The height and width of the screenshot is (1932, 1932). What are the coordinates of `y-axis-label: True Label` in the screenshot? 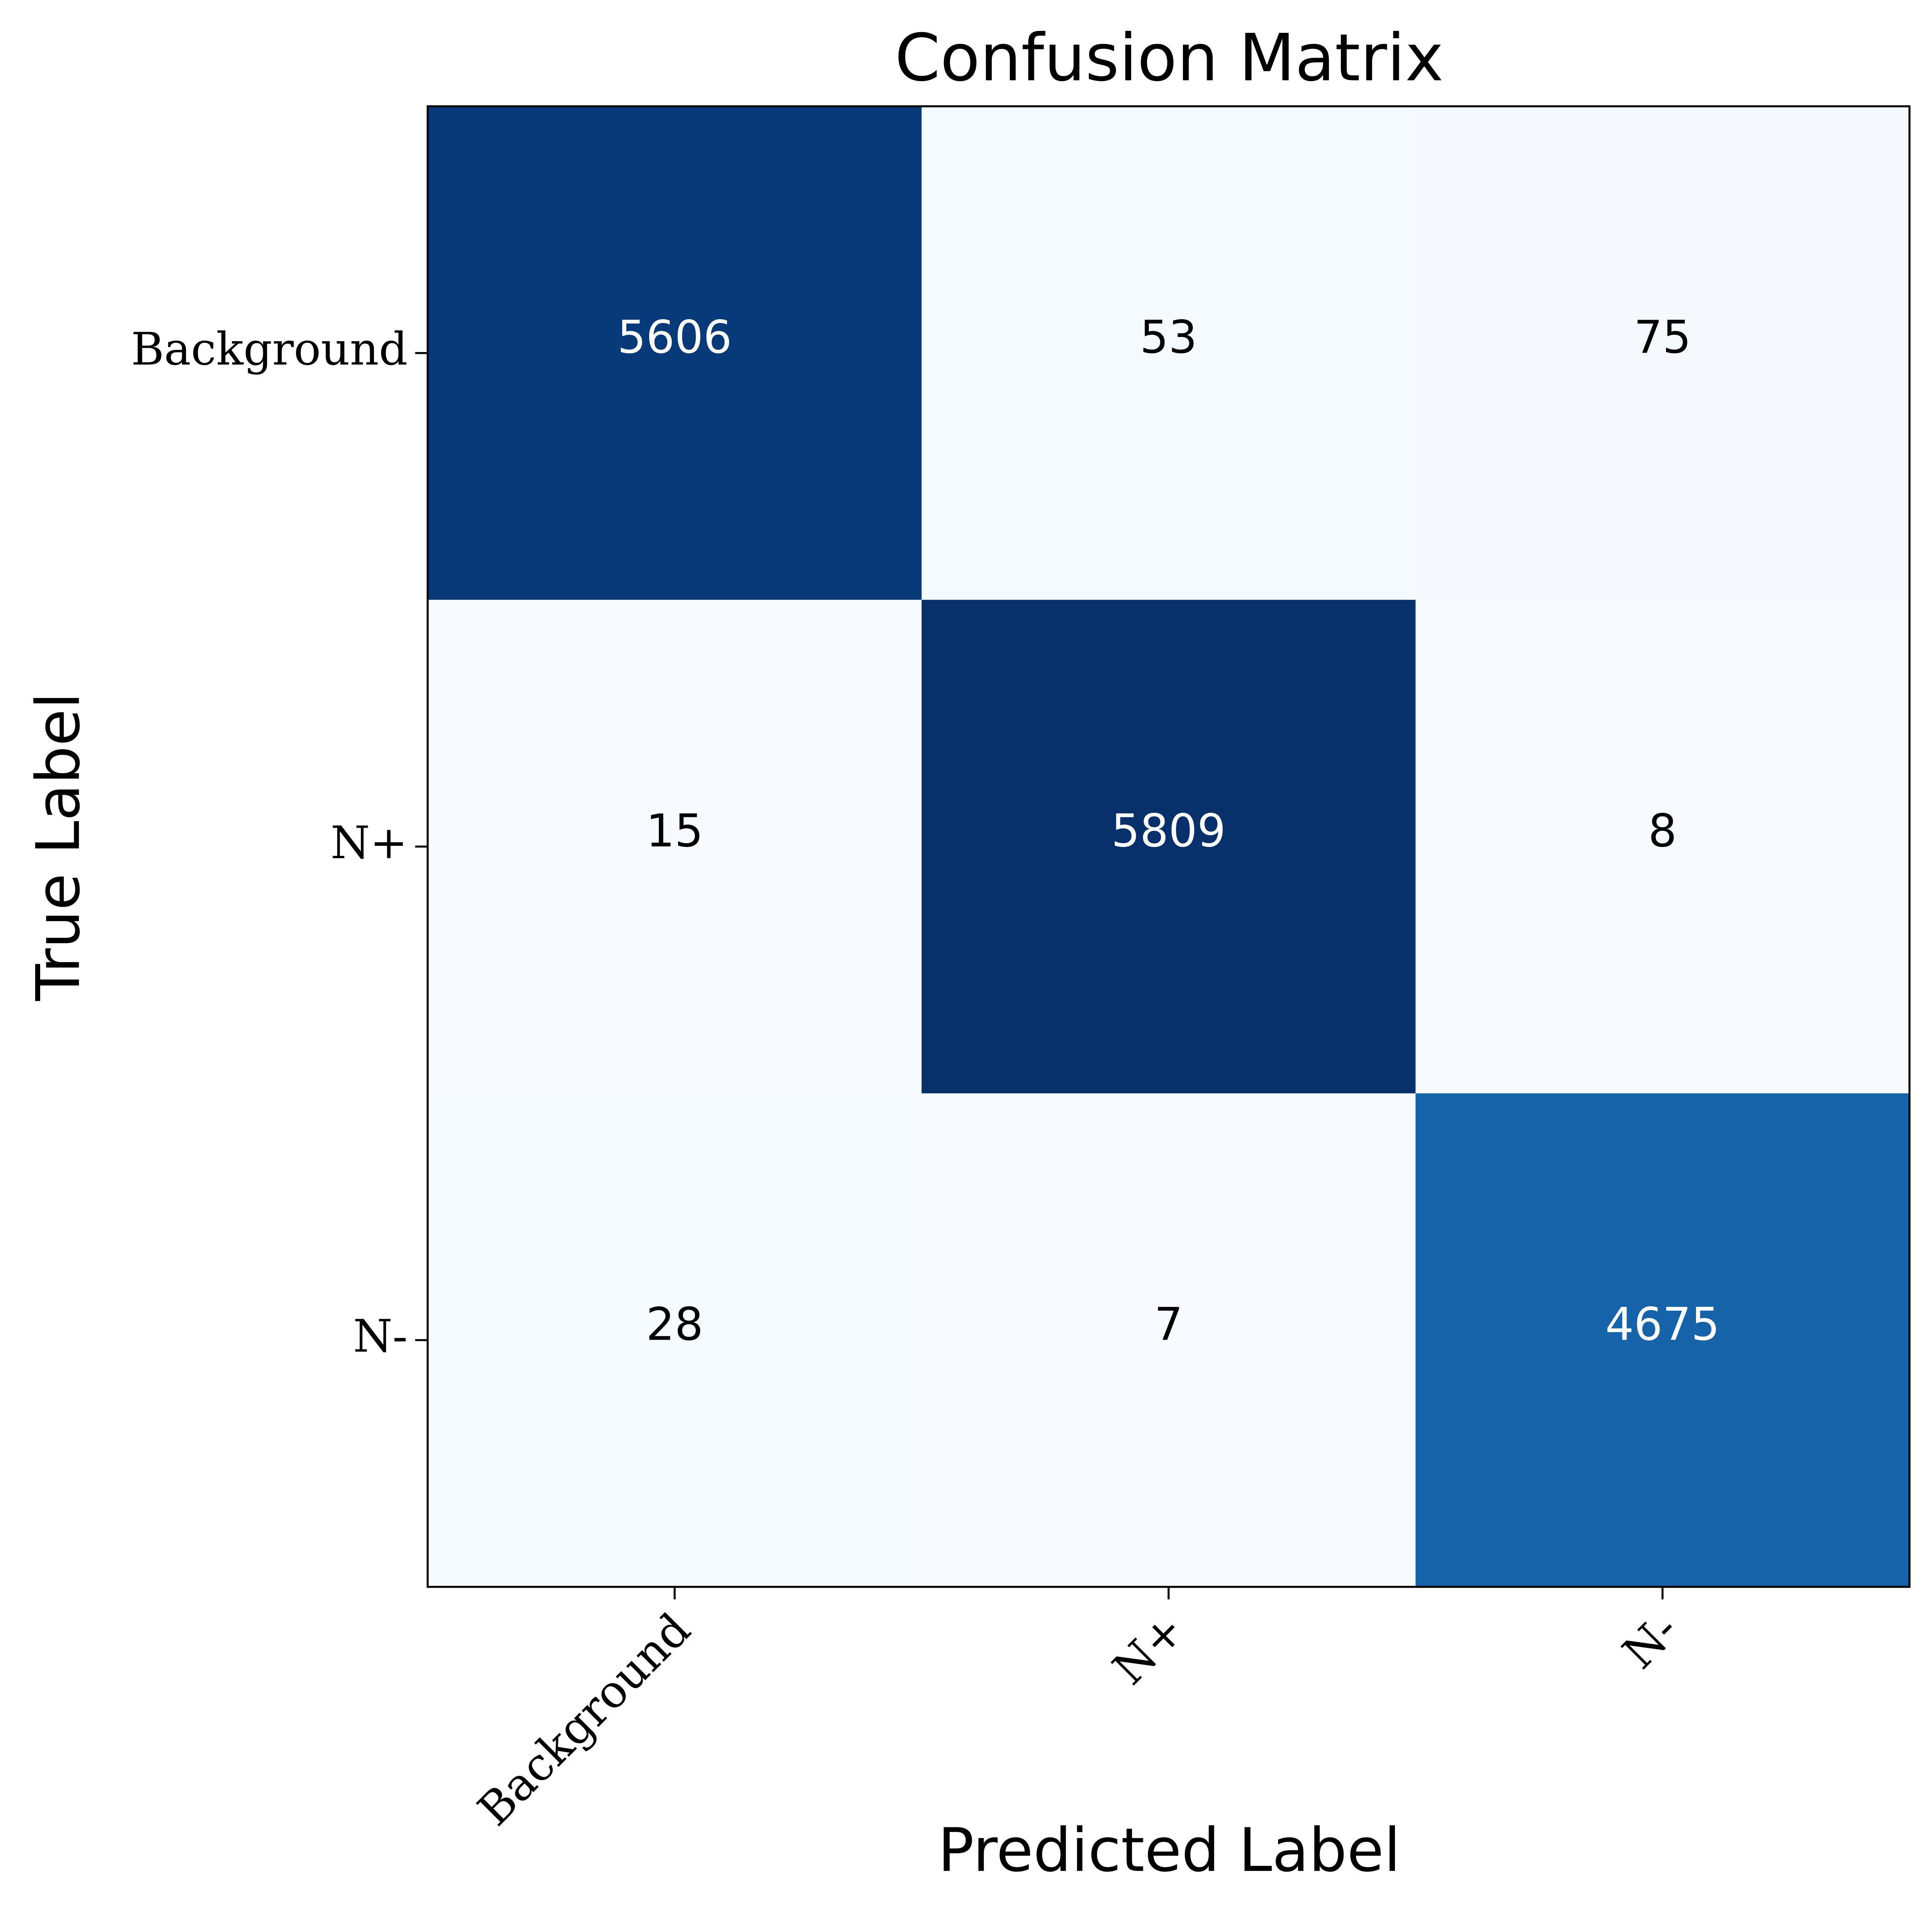 It's located at (58, 847).